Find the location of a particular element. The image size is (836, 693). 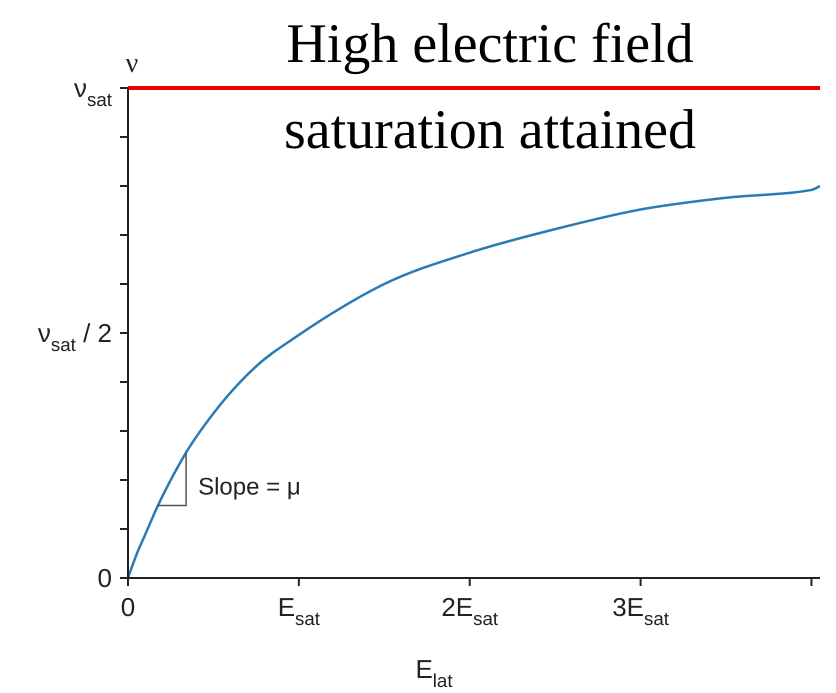

text: ν$_{sat}$ / 2 is located at coordinates (75, 337).